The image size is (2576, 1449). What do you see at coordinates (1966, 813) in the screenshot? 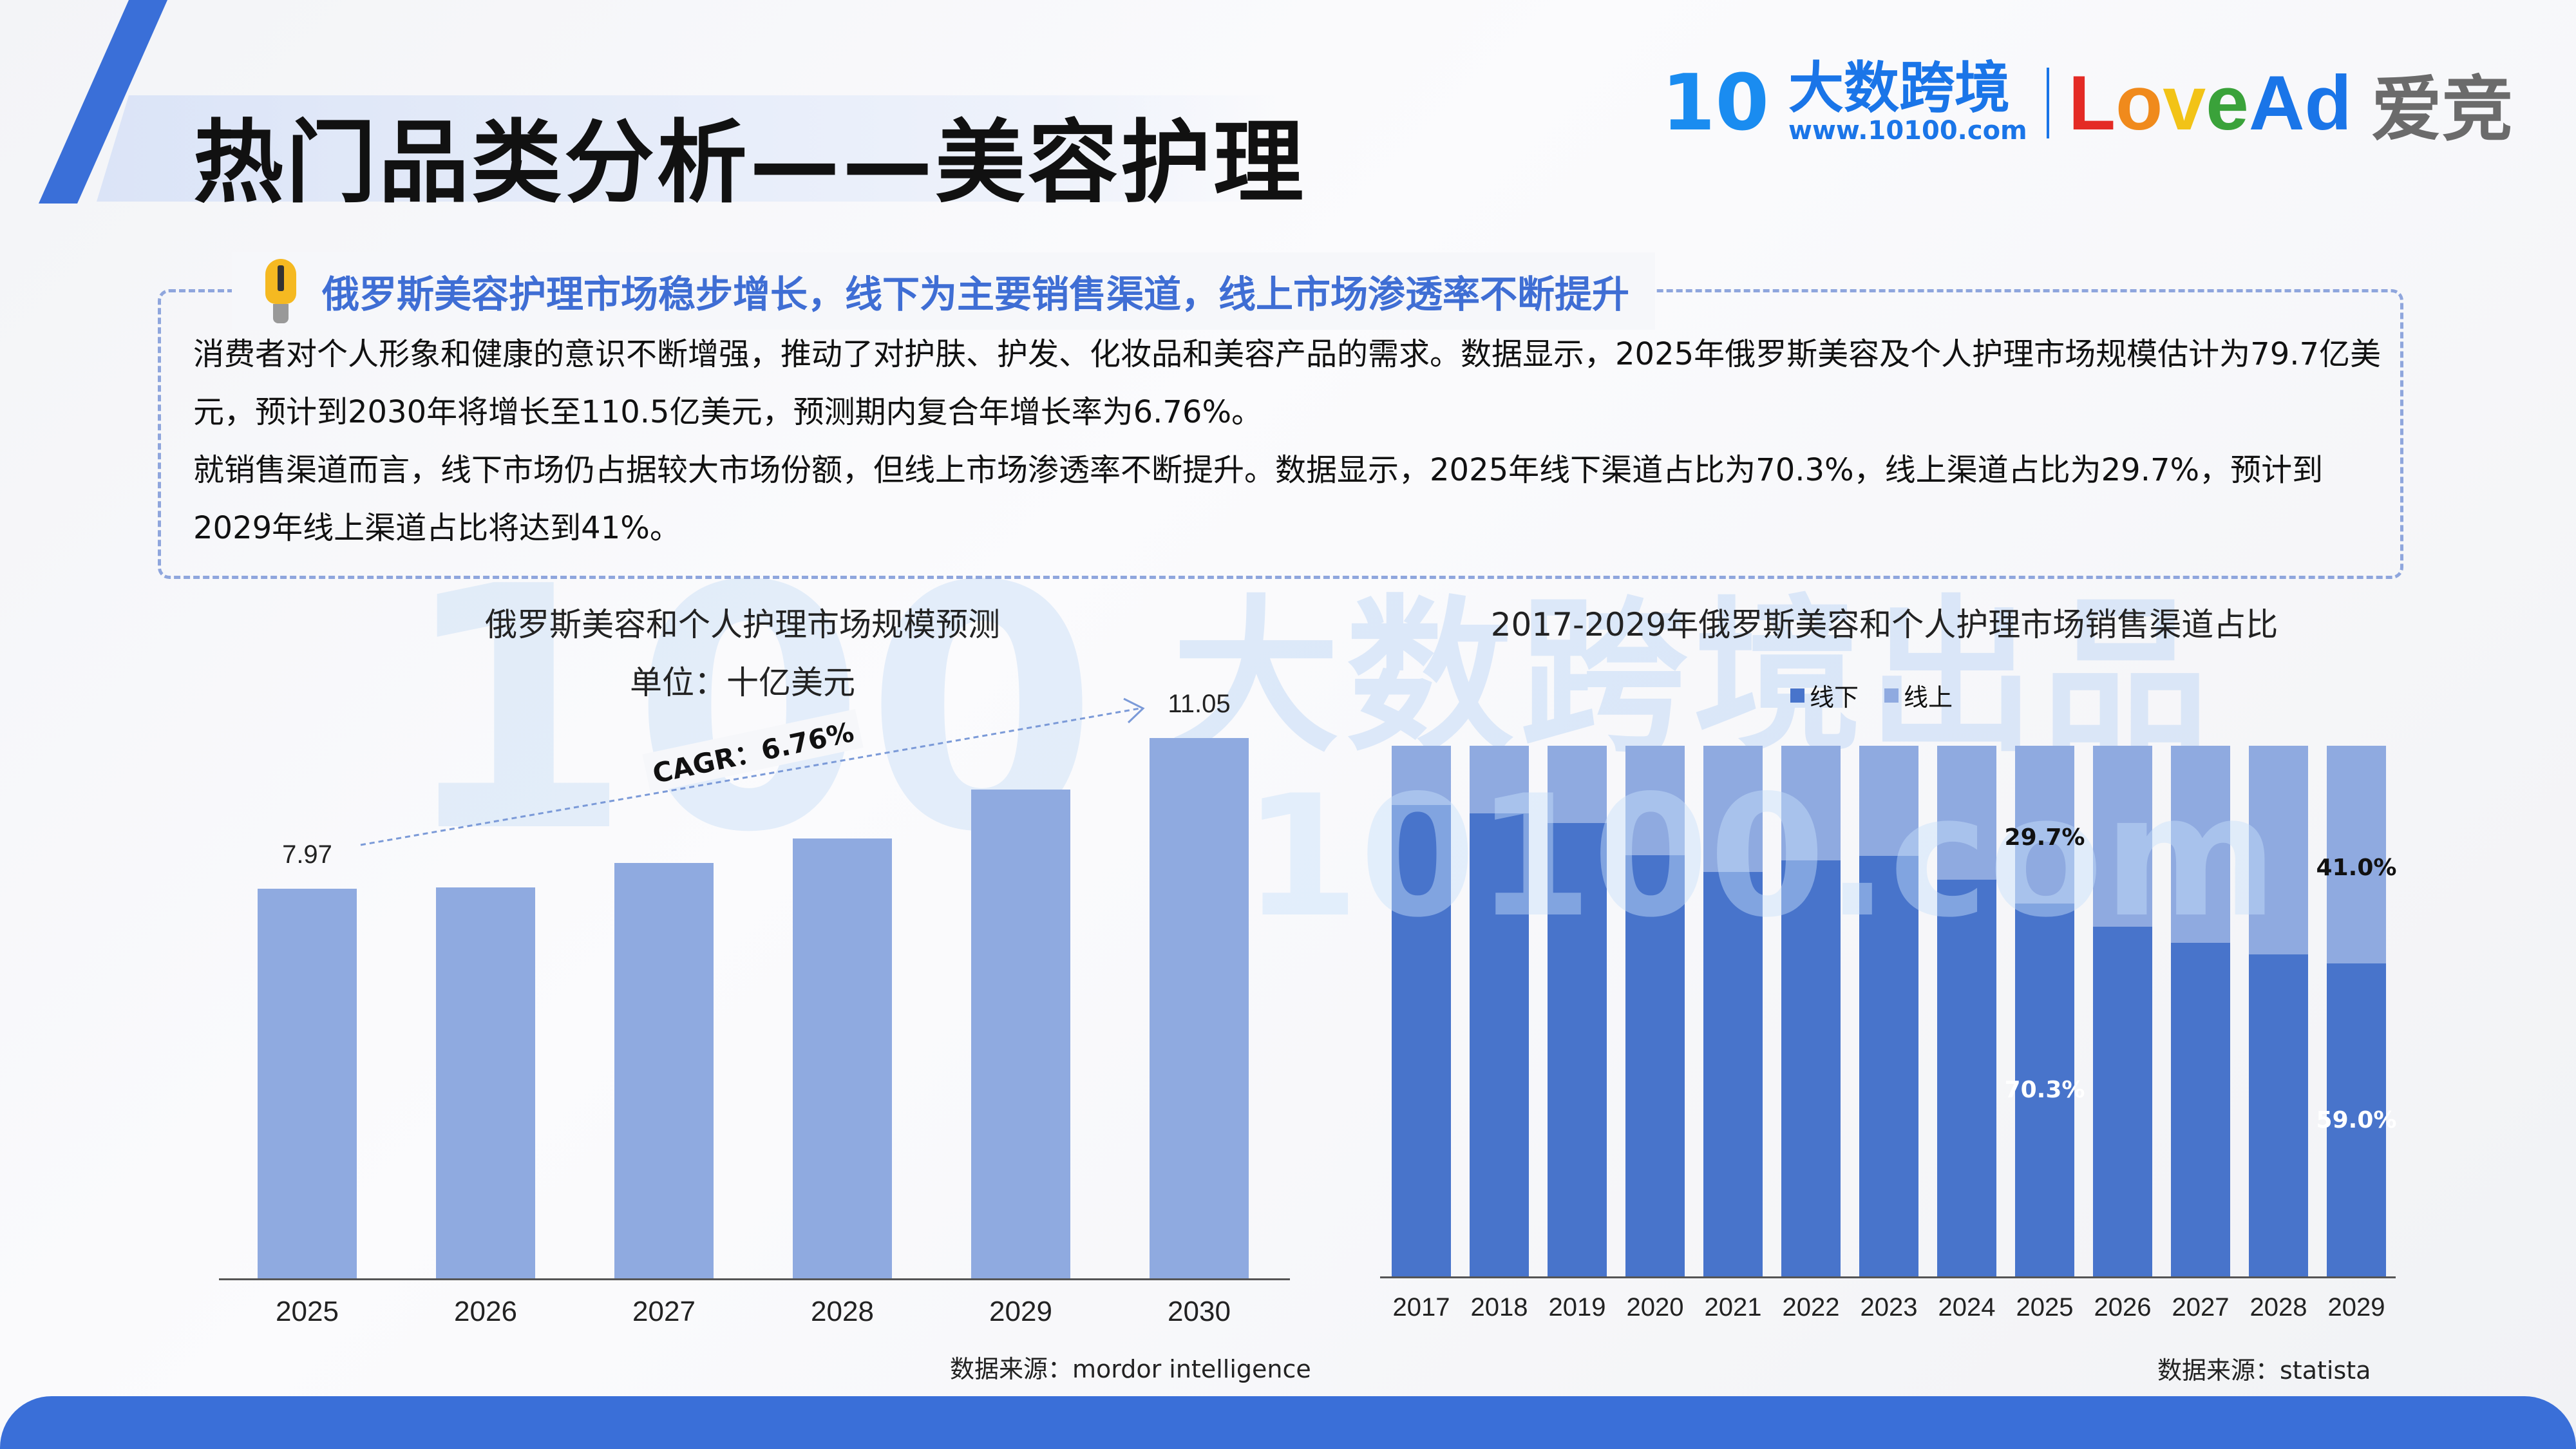
I see `bar-online-2024` at bounding box center [1966, 813].